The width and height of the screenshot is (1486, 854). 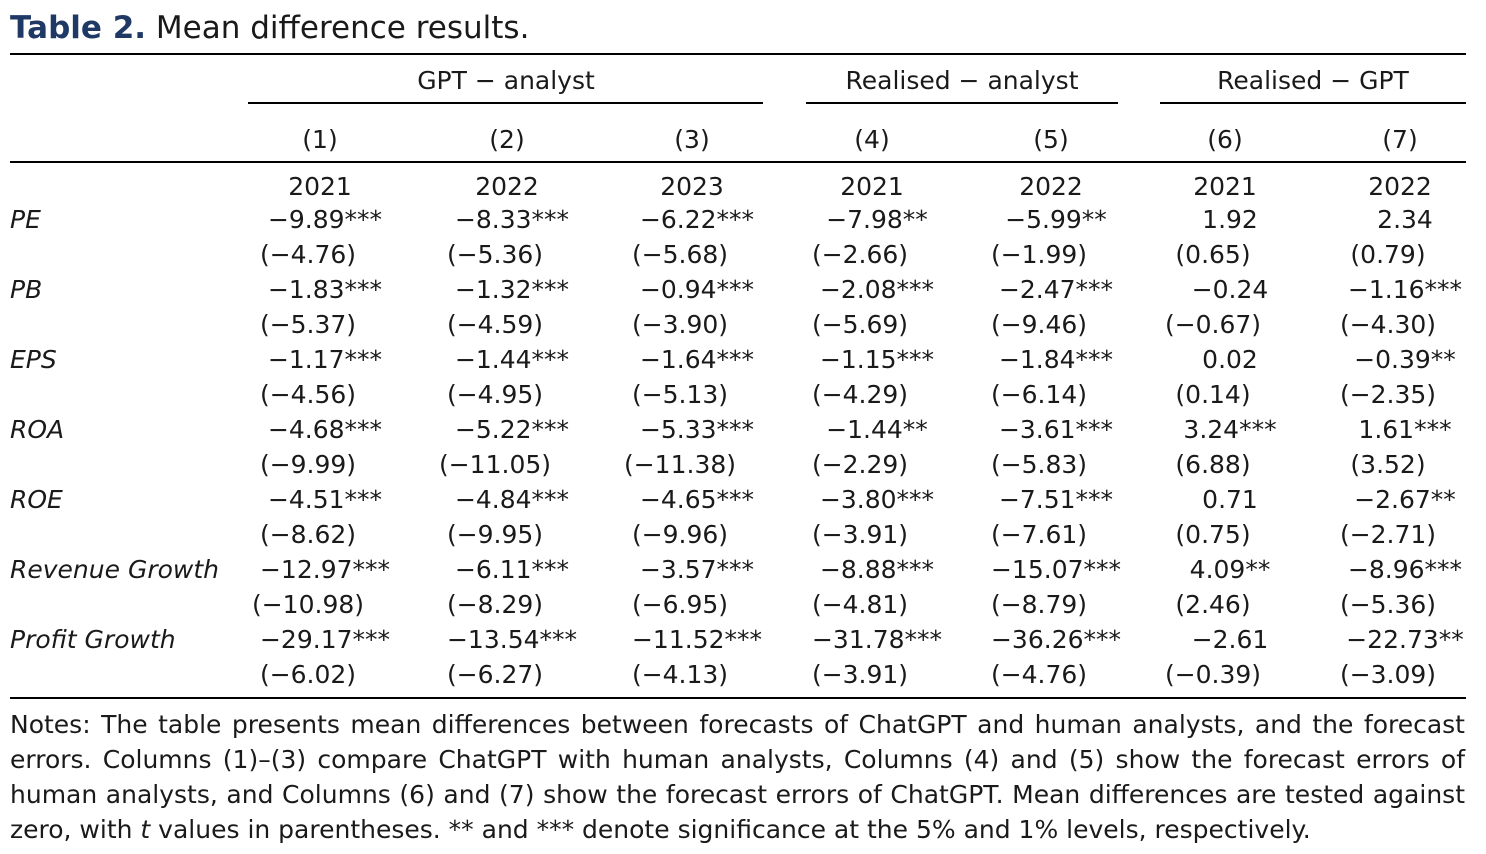 I want to click on group-underline-gpt-analyst, so click(x=505, y=103).